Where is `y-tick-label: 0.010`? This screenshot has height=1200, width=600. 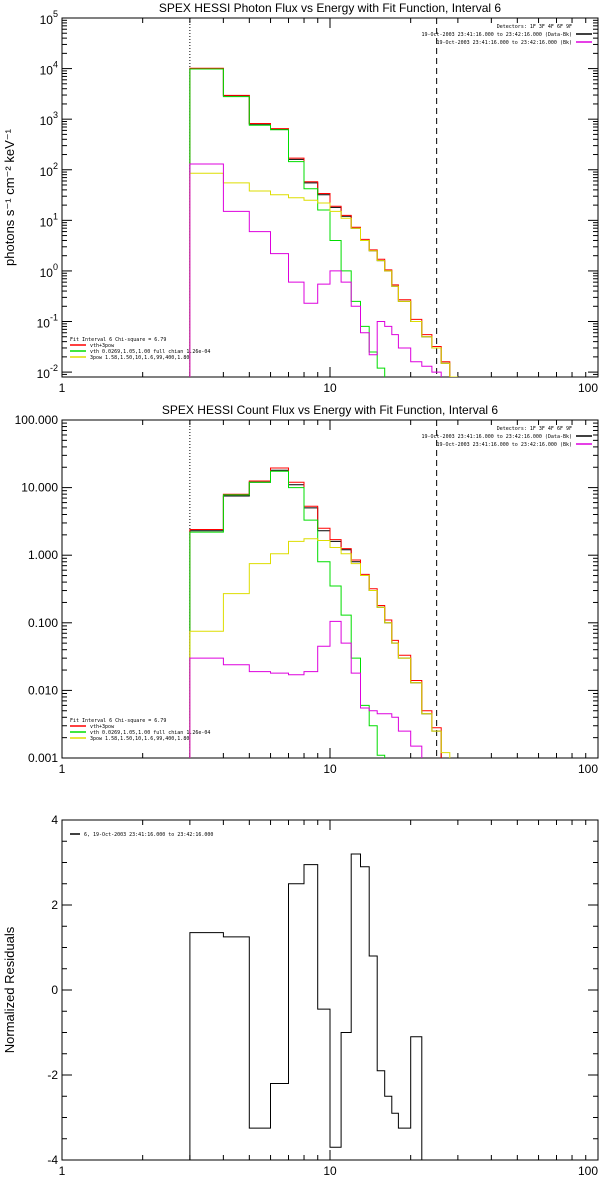 y-tick-label: 0.010 is located at coordinates (43, 690).